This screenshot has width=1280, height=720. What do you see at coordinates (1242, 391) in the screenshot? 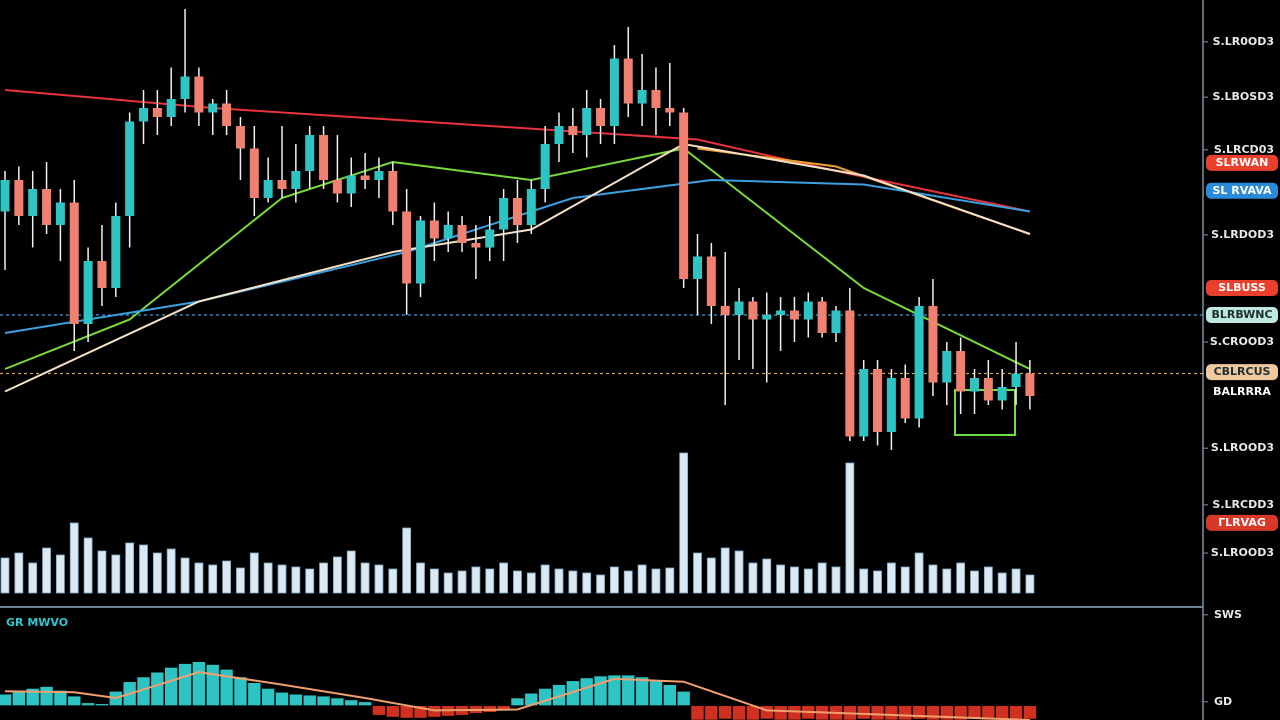
I see `price-tag-label: BALRRRA` at bounding box center [1242, 391].